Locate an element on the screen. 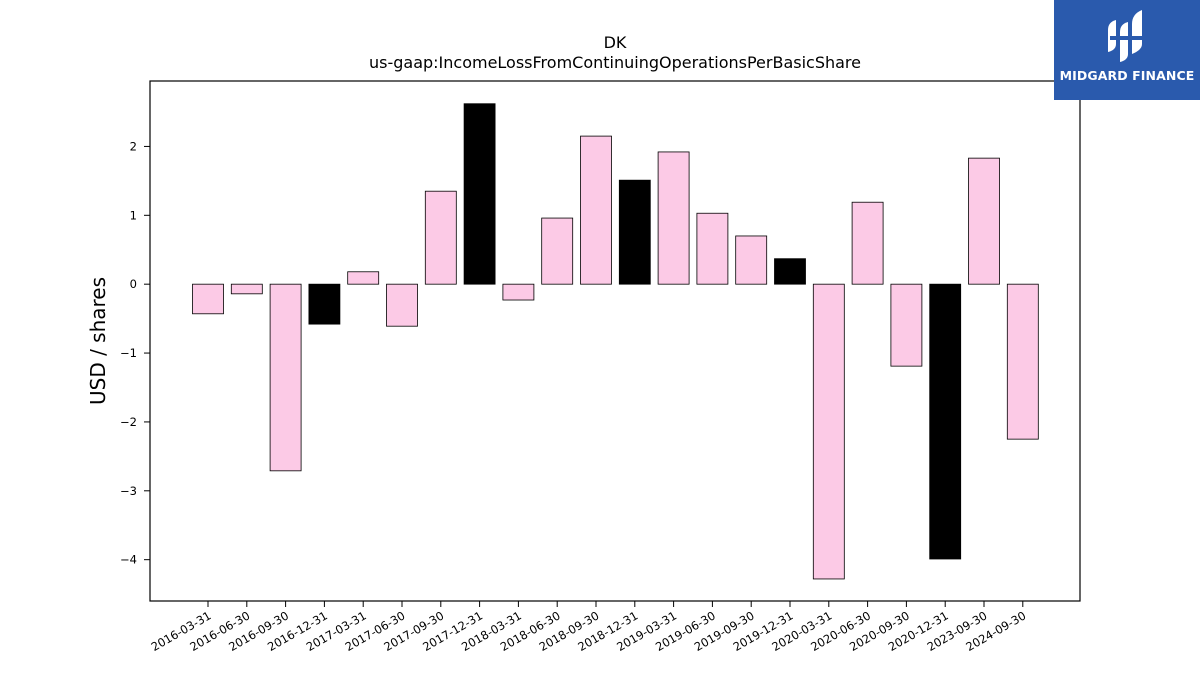 This screenshot has width=1200, height=675. y-tick-label: −2 is located at coordinates (128, 422).